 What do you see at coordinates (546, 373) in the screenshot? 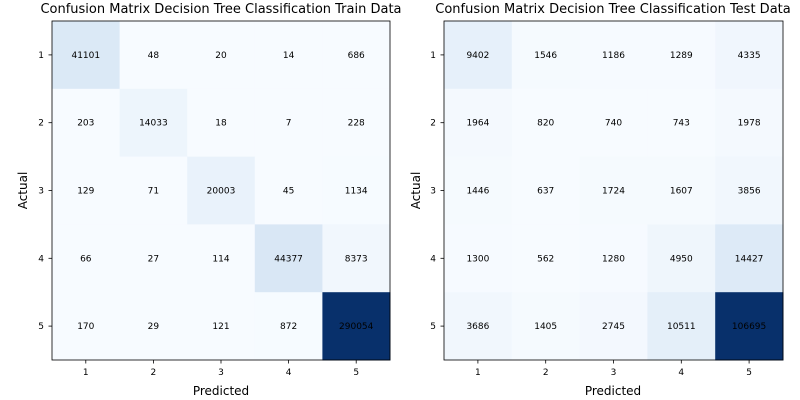
I see `x-tick-label: 2` at bounding box center [546, 373].